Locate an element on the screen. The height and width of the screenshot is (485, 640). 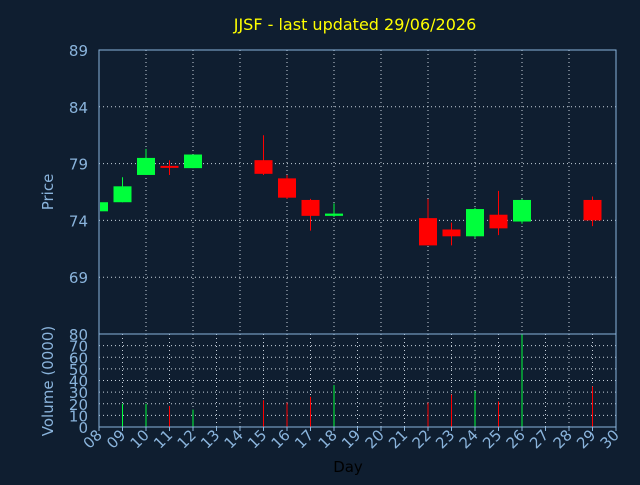
volume-tick-label: 40 is located at coordinates (78, 382).